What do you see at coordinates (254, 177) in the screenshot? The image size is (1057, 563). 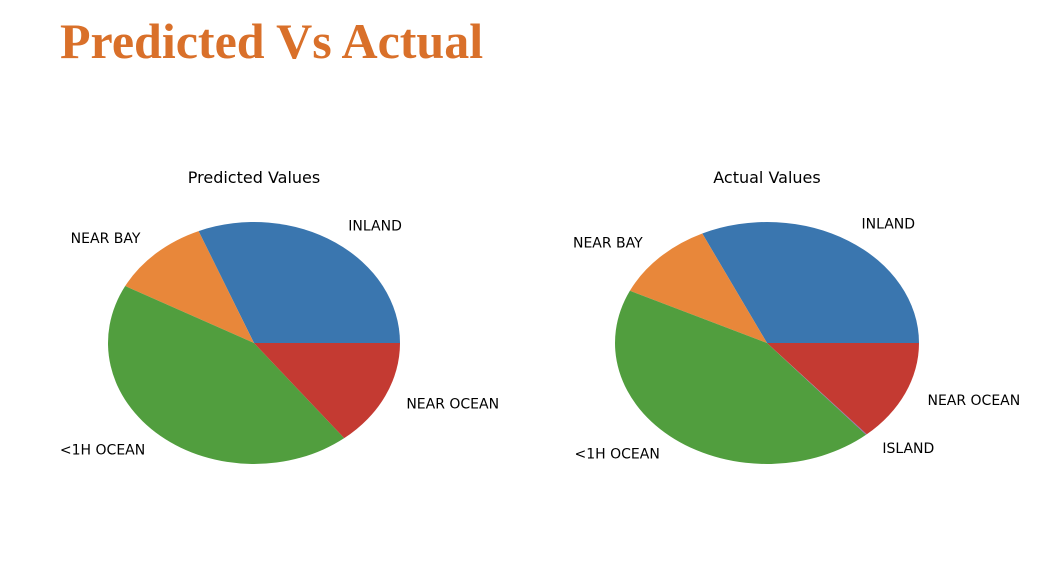 I see `chart-title-predicted: Predicted Values` at bounding box center [254, 177].